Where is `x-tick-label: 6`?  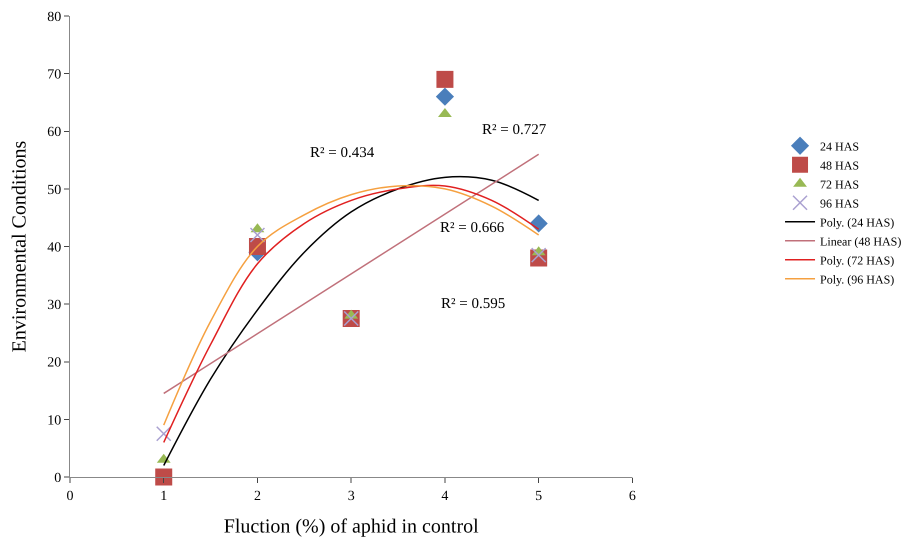 x-tick-label: 6 is located at coordinates (632, 496).